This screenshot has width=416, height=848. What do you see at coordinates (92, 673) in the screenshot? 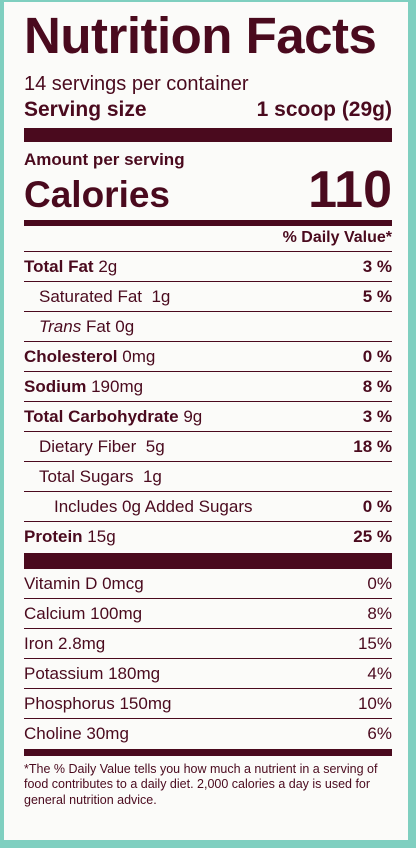
I see `vitamin-name: Potassium 180mg` at bounding box center [92, 673].